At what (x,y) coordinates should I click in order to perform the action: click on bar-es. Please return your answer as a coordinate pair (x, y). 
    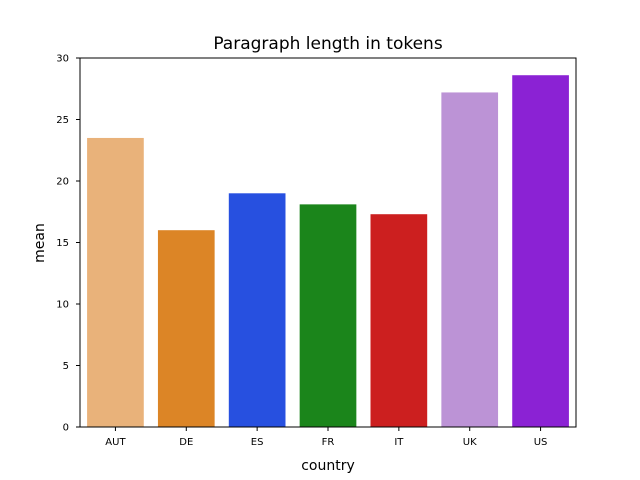
    Looking at the image, I should click on (257, 310).